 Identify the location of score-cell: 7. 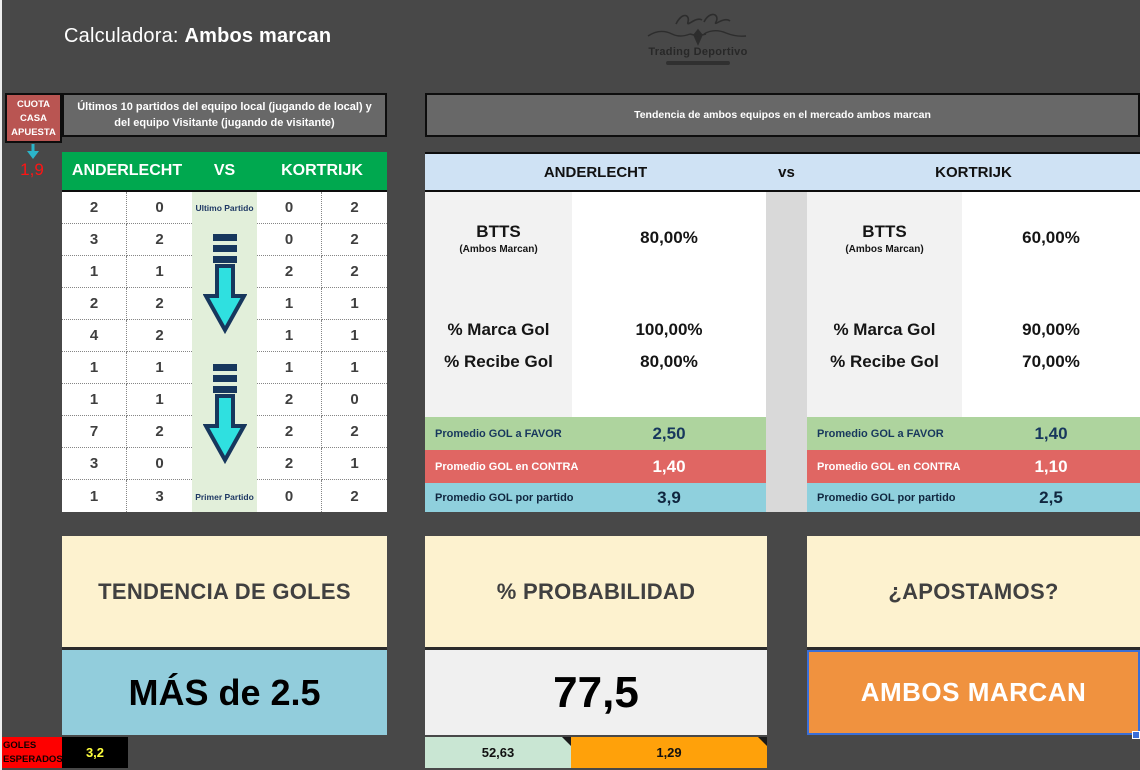
(94, 432).